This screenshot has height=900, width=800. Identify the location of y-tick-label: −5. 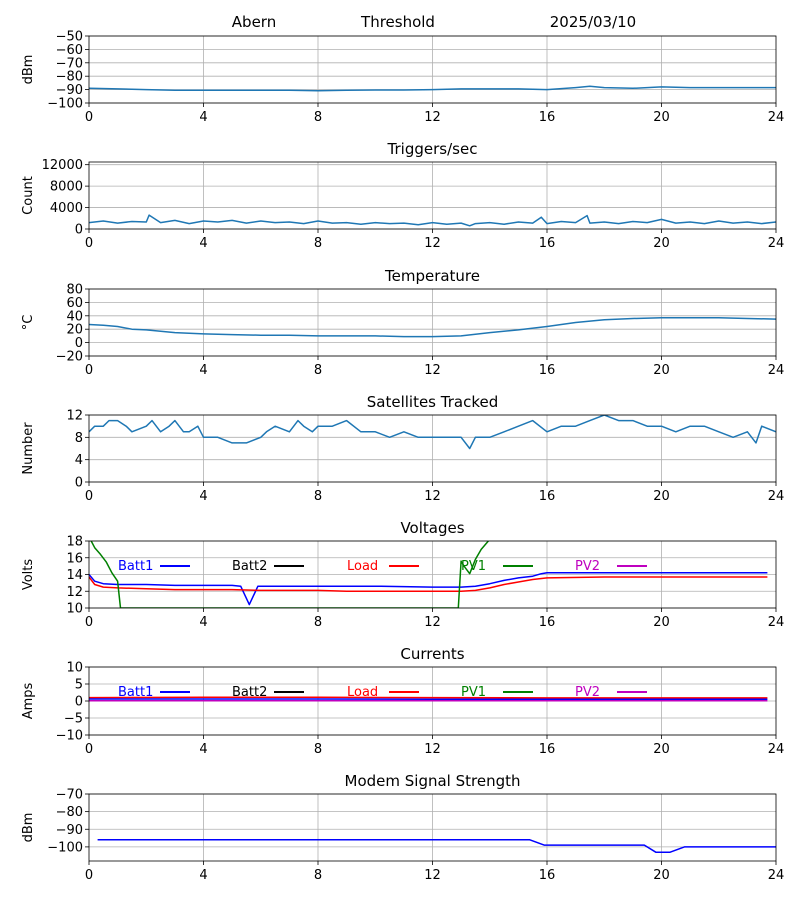
(73, 719).